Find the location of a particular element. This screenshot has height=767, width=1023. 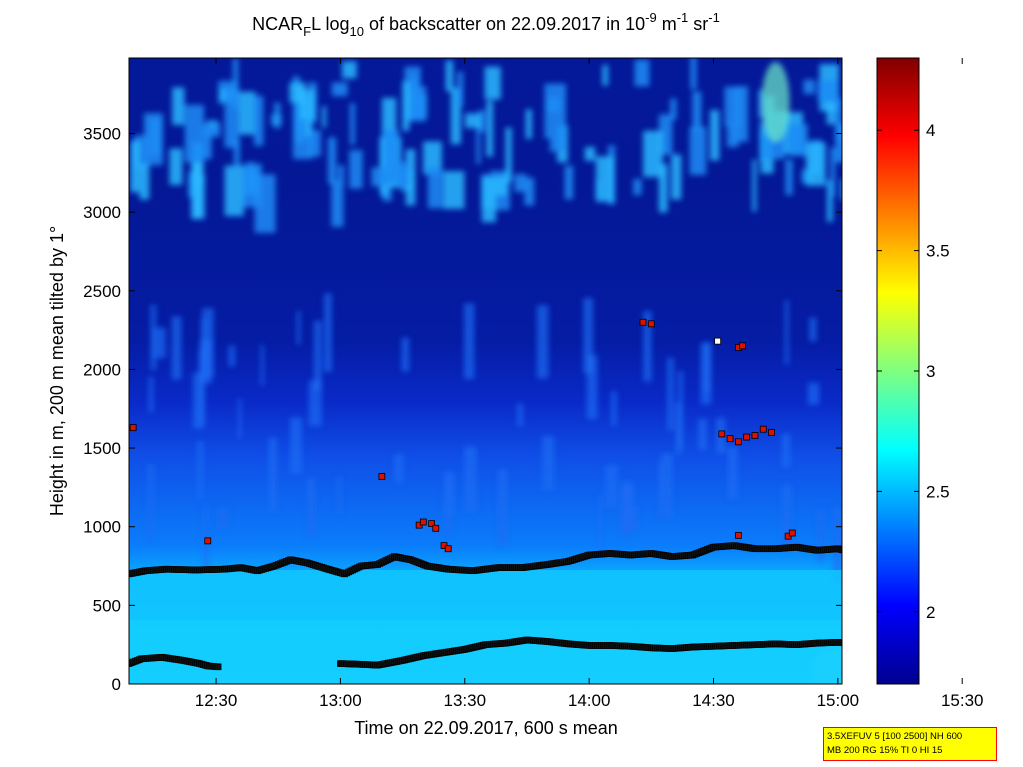

colorbar is located at coordinates (898, 371).